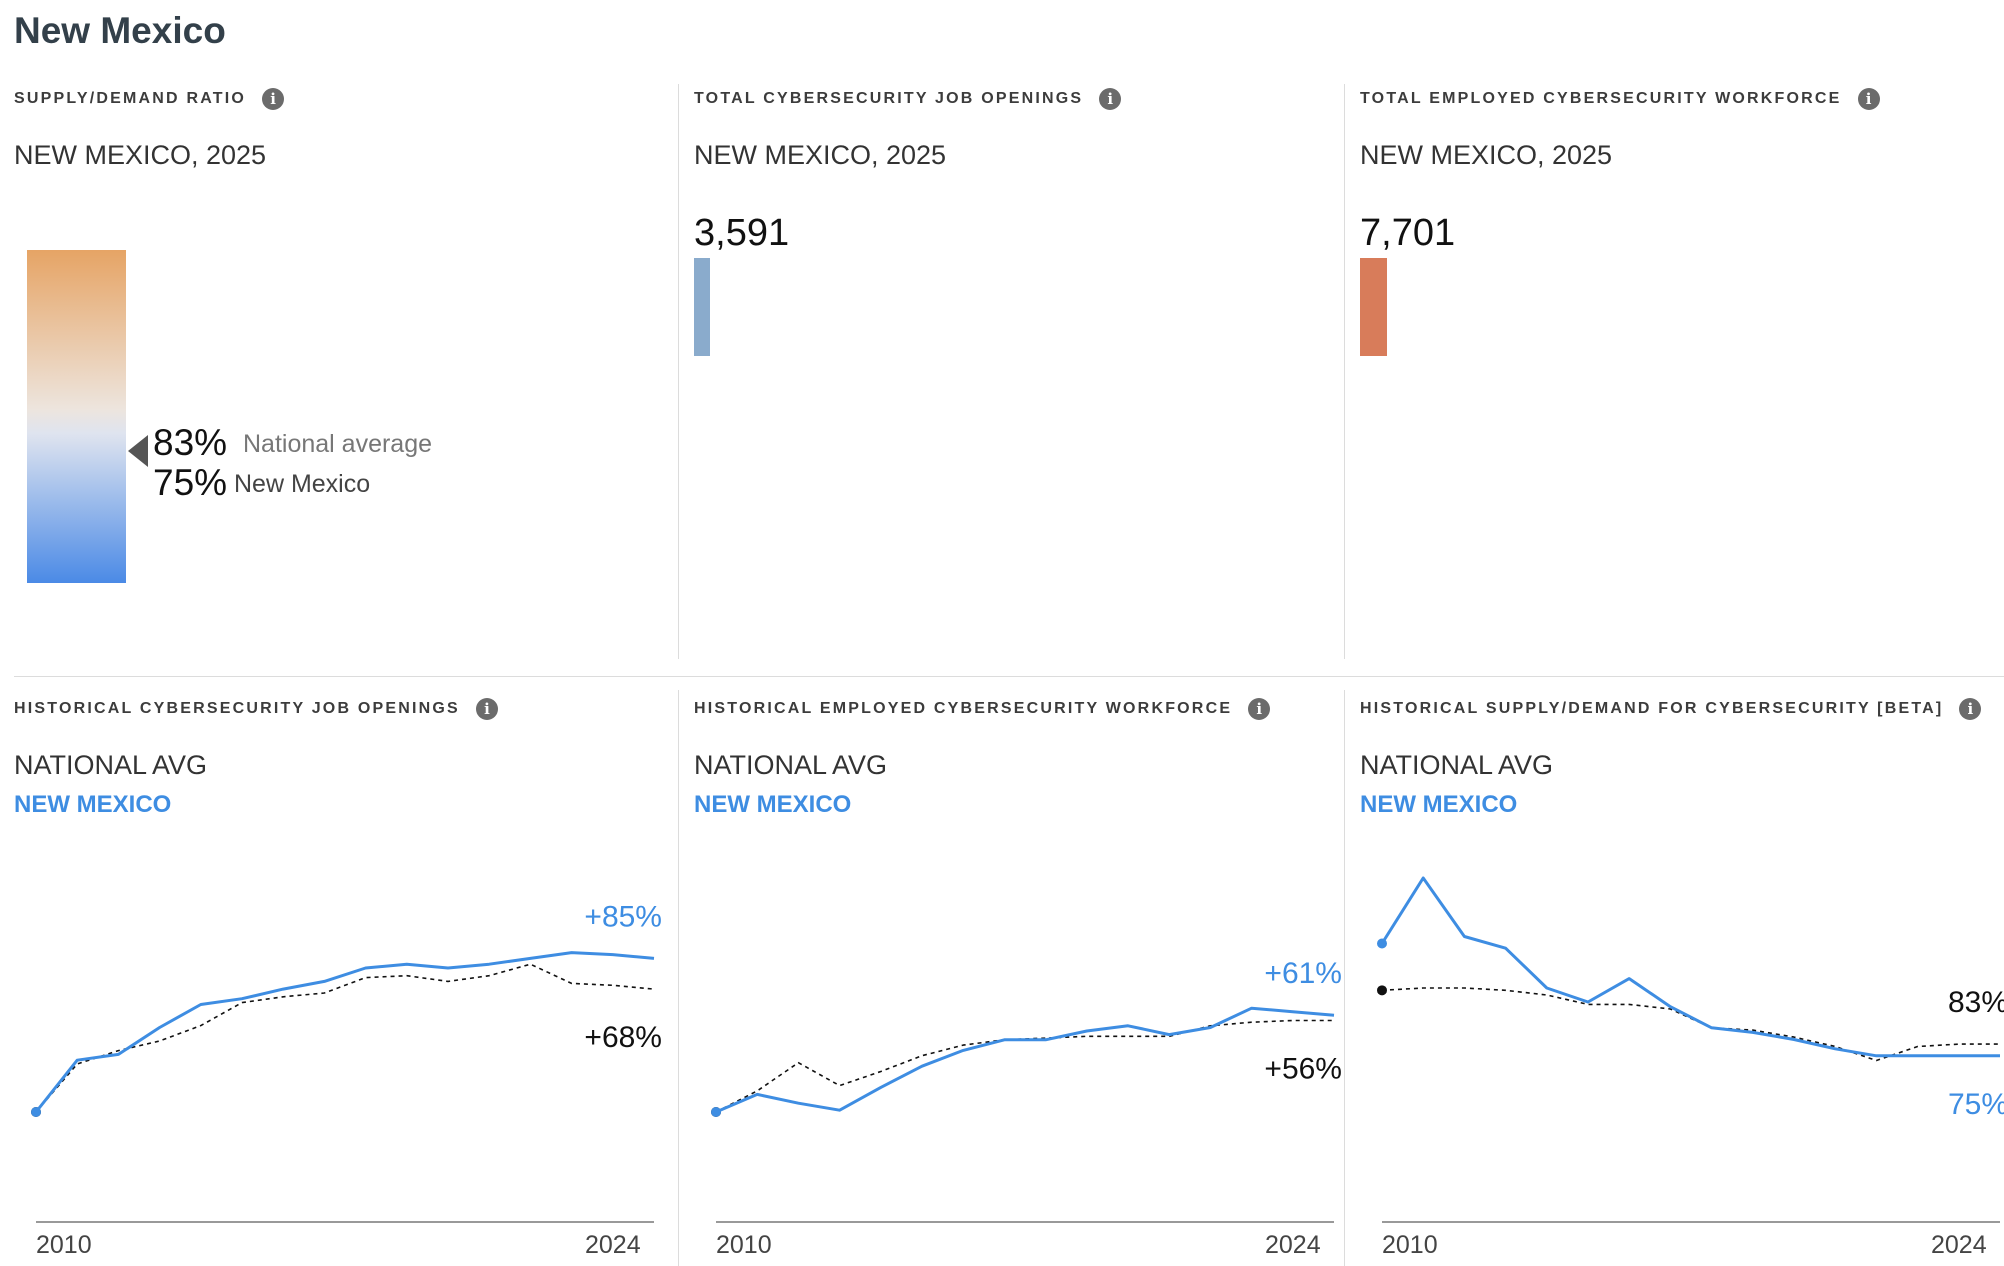 This screenshot has height=1266, width=2004. Describe the element at coordinates (138, 451) in the screenshot. I see `national-average-marker-icon` at that location.